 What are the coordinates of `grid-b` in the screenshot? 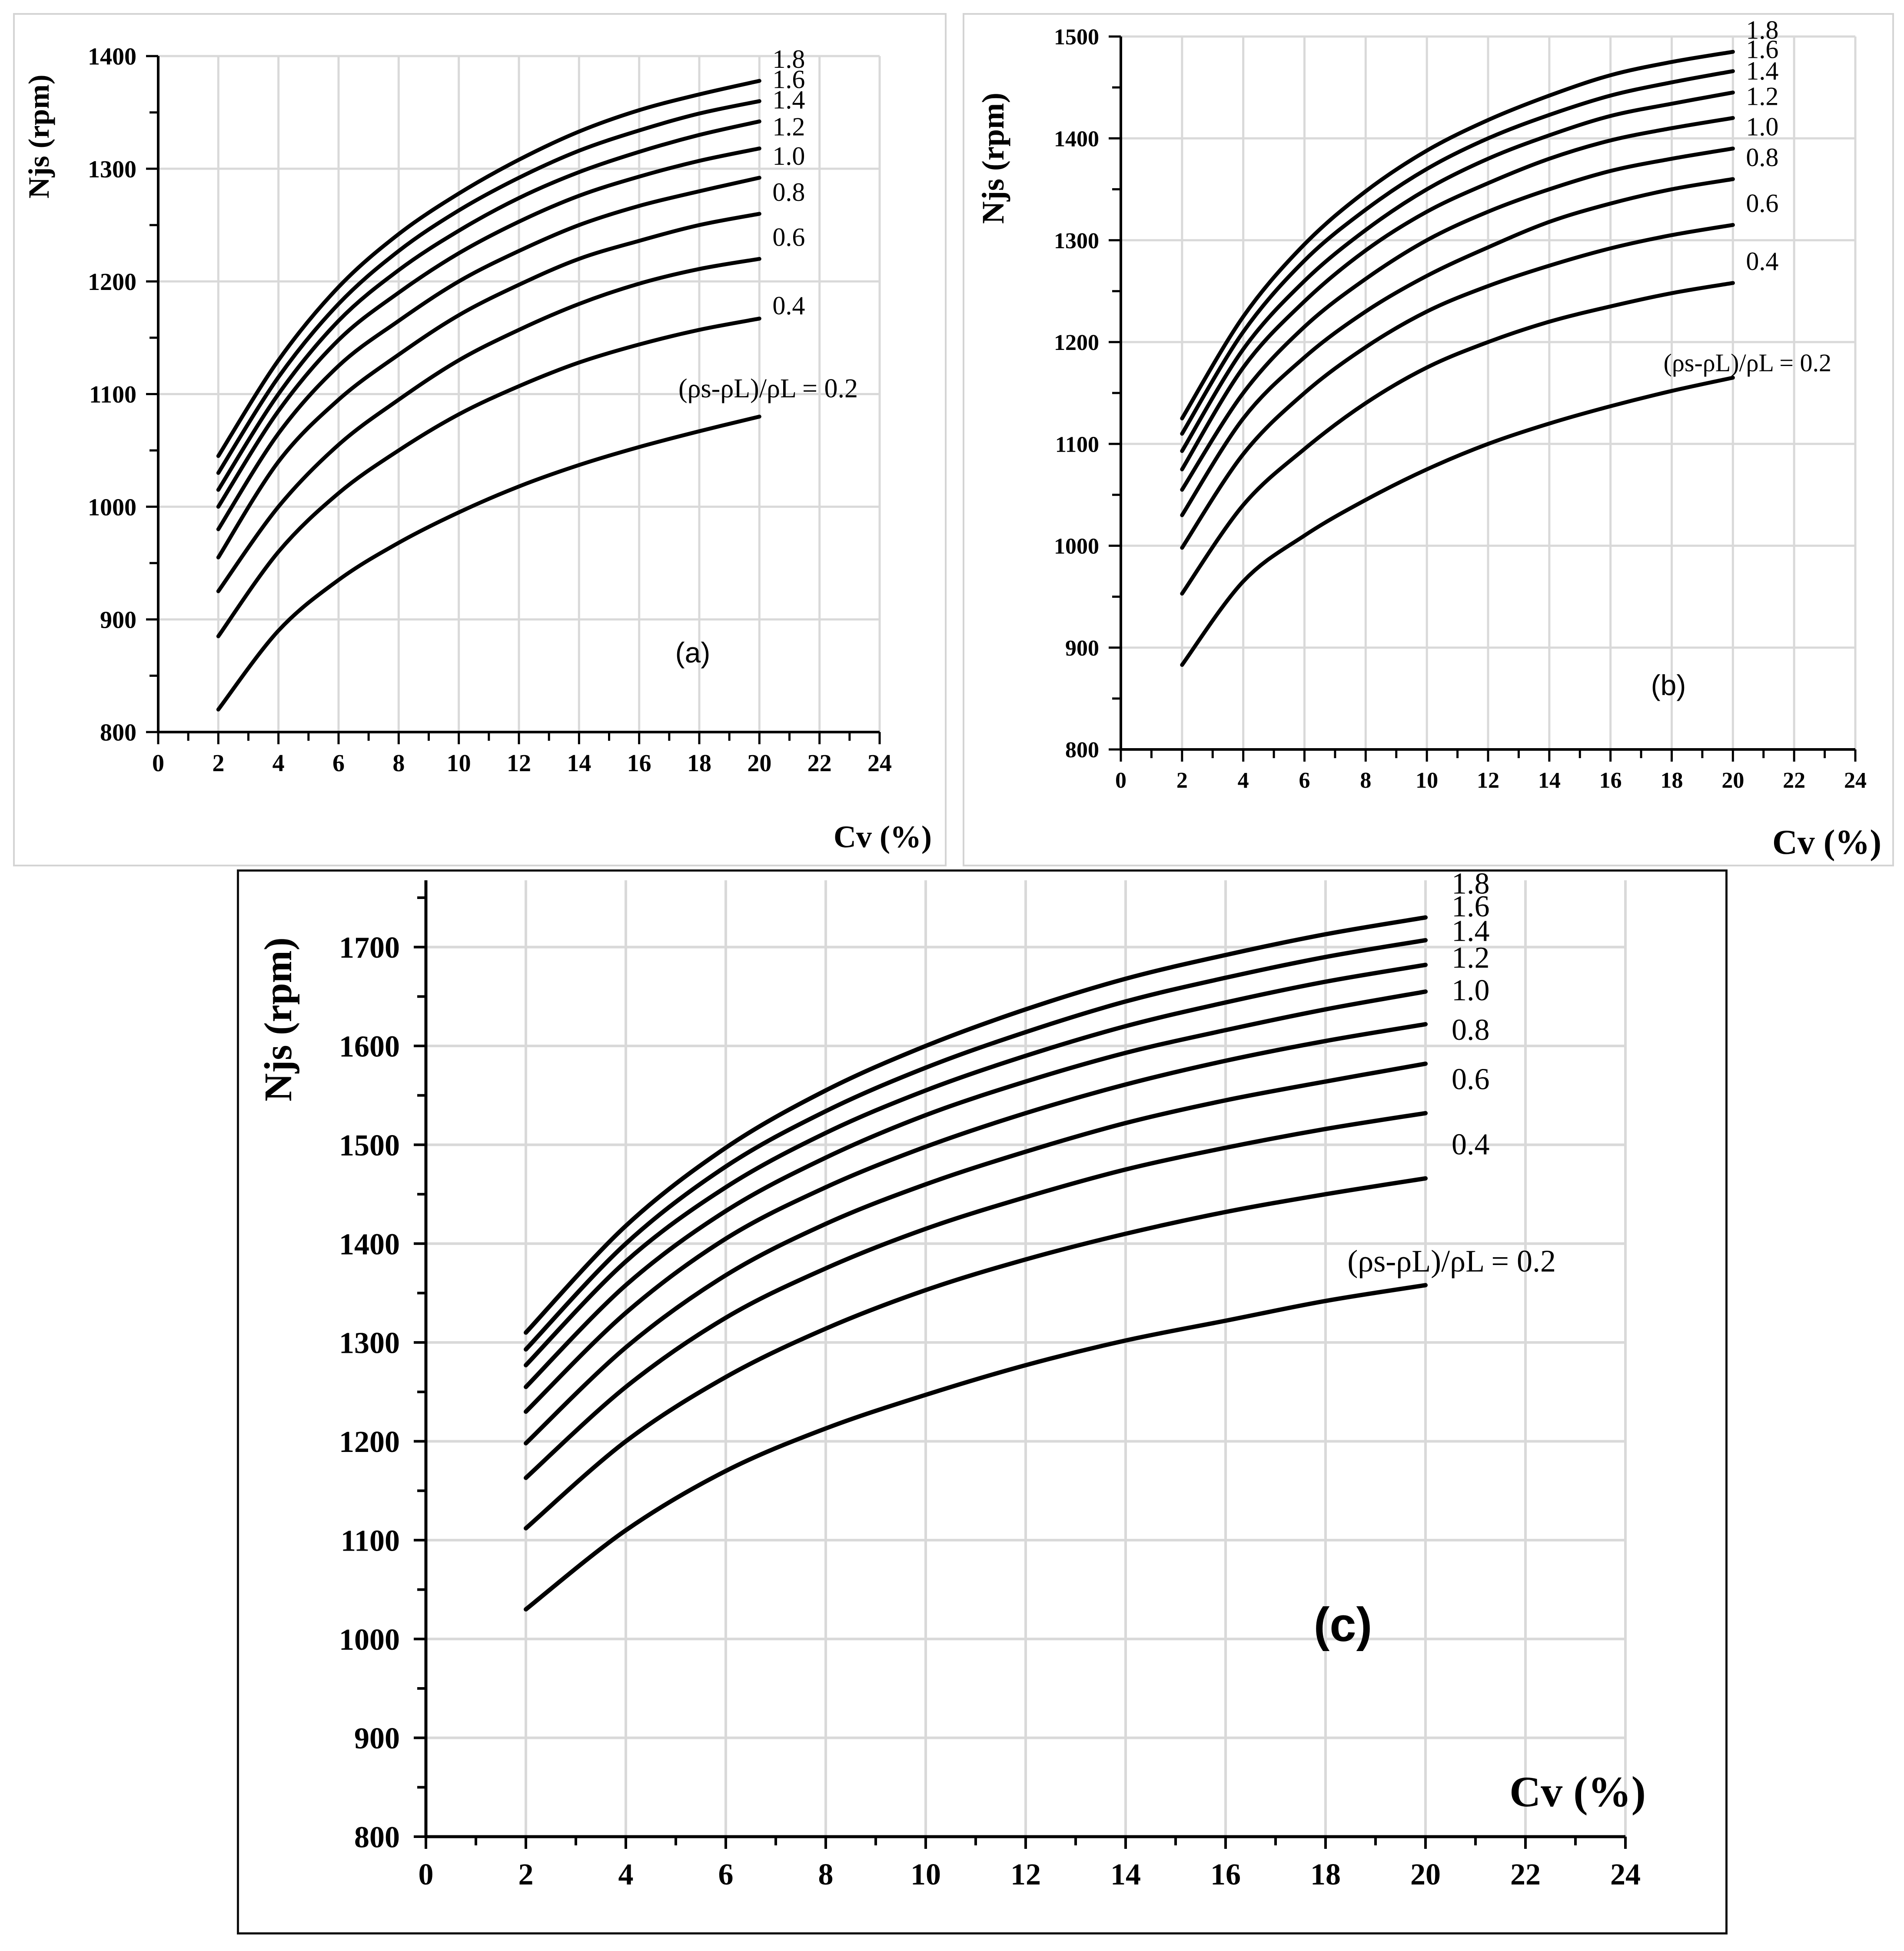 It's located at (1489, 392).